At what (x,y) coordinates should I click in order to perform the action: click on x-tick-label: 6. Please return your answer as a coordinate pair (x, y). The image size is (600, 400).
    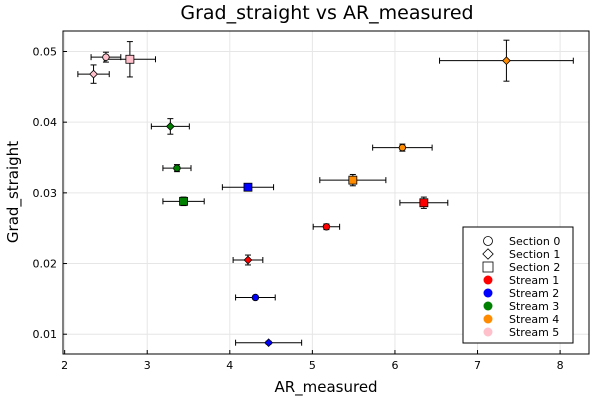
    Looking at the image, I should click on (394, 365).